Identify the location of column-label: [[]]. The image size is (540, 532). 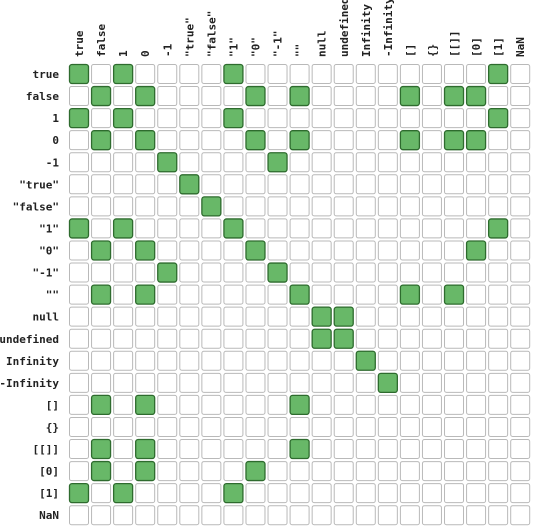
(454, 44).